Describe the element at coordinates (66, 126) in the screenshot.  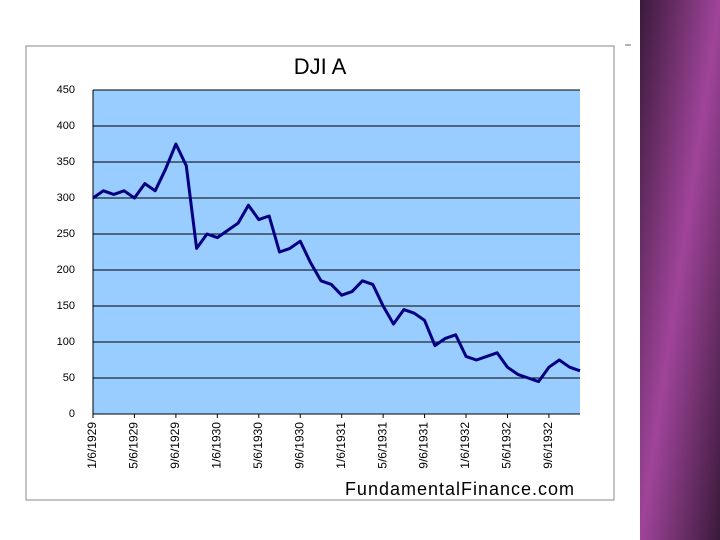
I see `y-tick-label: 400` at that location.